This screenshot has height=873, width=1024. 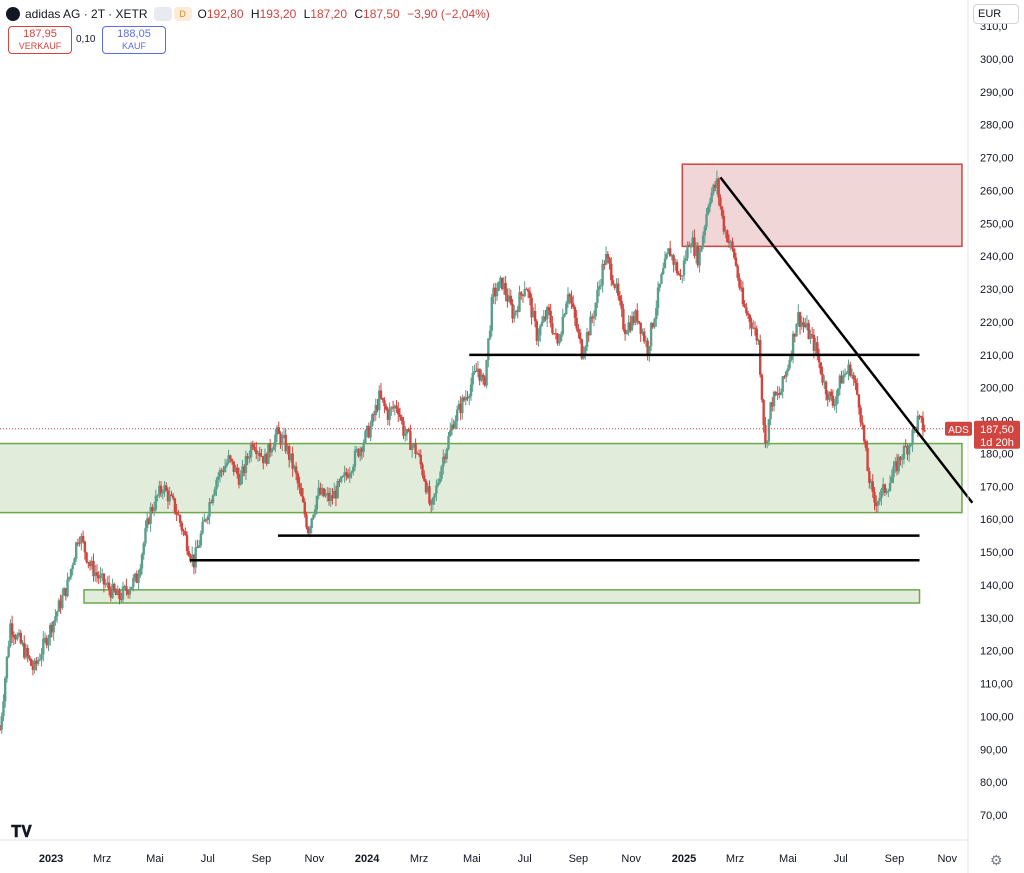 I want to click on sell-button: 187,95 VERKAUF, so click(x=40, y=40).